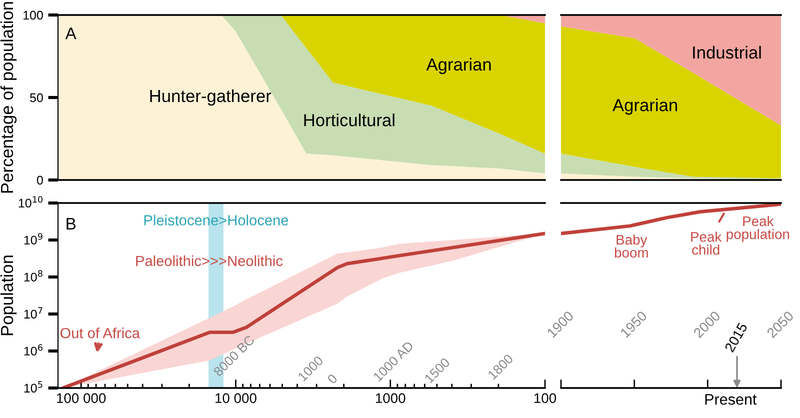 The width and height of the screenshot is (800, 418). What do you see at coordinates (211, 97) in the screenshot?
I see `series-label: Hunter-gatherer` at bounding box center [211, 97].